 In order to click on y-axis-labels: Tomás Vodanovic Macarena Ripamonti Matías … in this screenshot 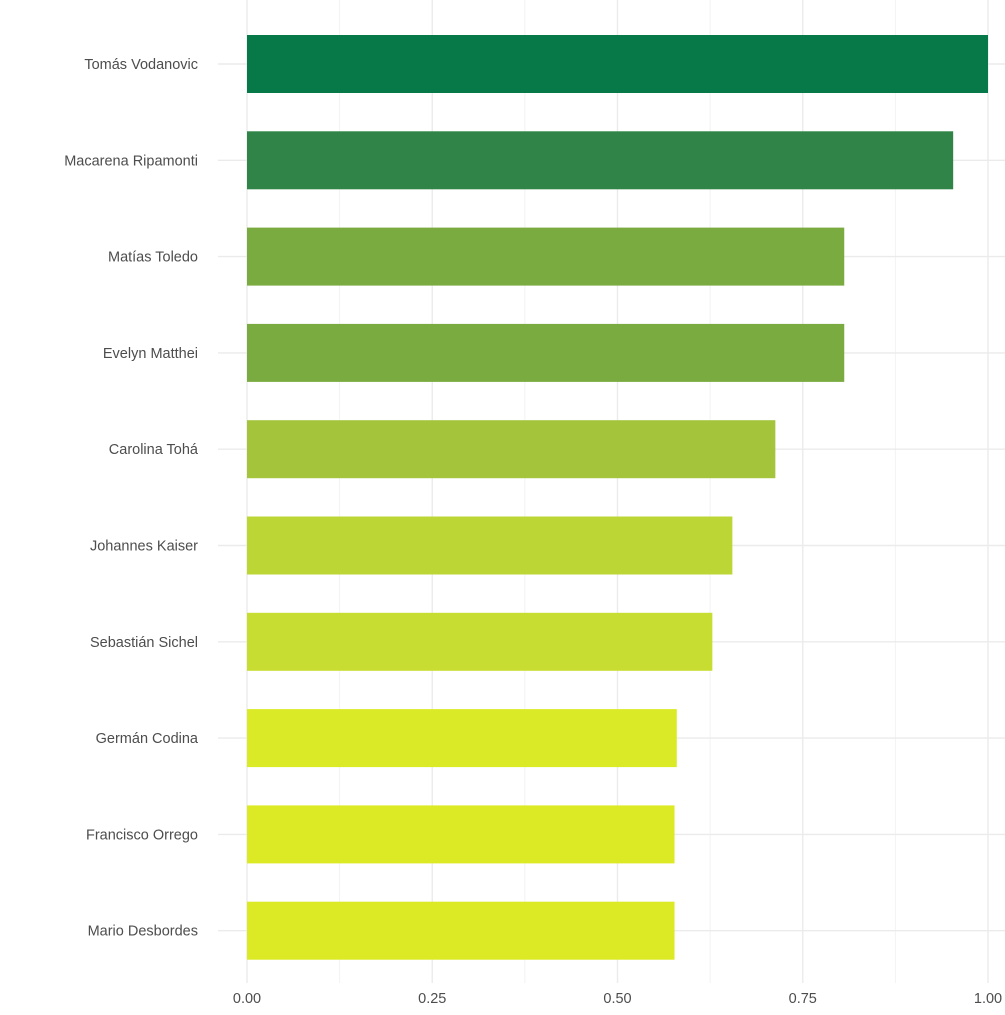, I will do `click(131, 498)`.